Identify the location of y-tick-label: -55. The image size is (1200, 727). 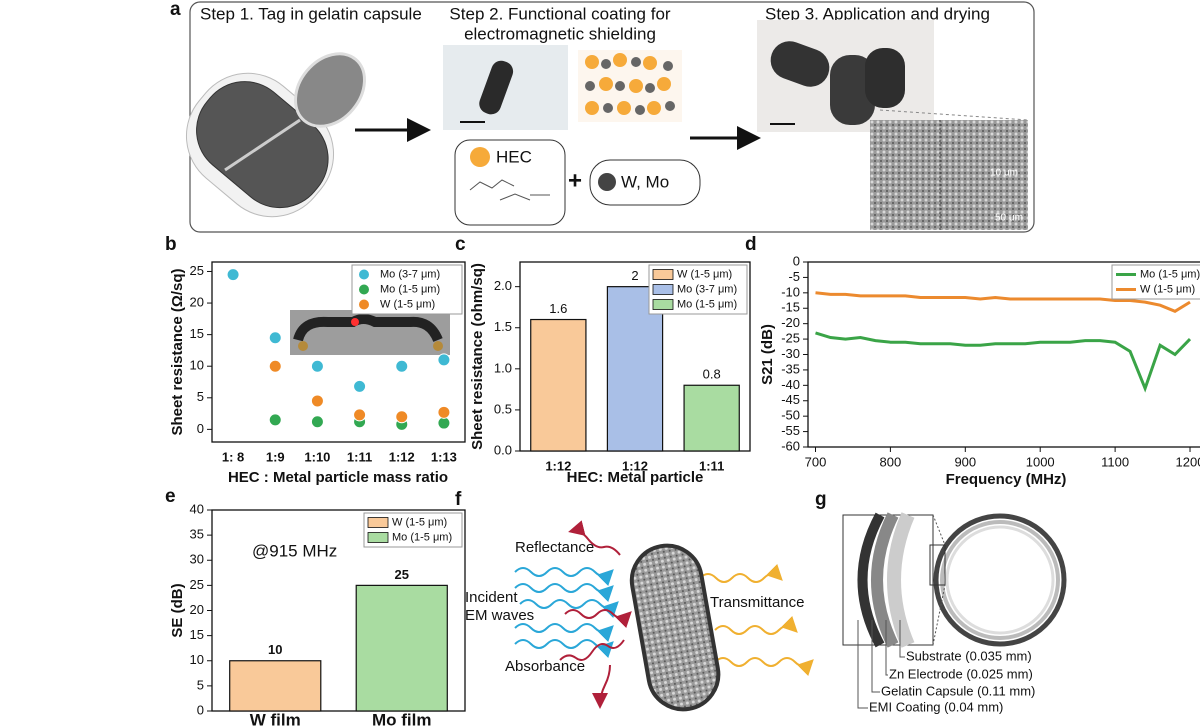
(790, 430).